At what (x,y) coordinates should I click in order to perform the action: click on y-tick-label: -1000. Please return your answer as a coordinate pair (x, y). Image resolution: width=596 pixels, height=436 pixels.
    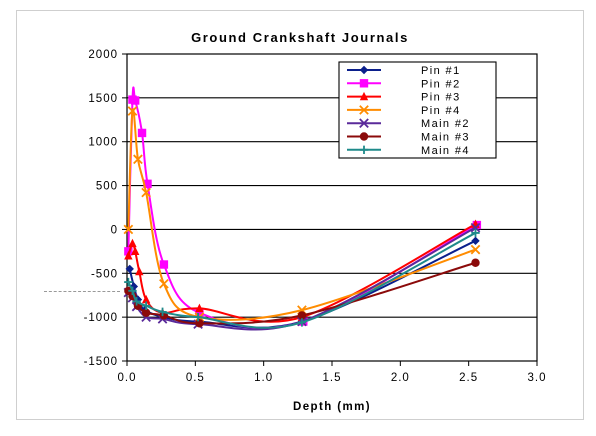
    Looking at the image, I should click on (101, 318).